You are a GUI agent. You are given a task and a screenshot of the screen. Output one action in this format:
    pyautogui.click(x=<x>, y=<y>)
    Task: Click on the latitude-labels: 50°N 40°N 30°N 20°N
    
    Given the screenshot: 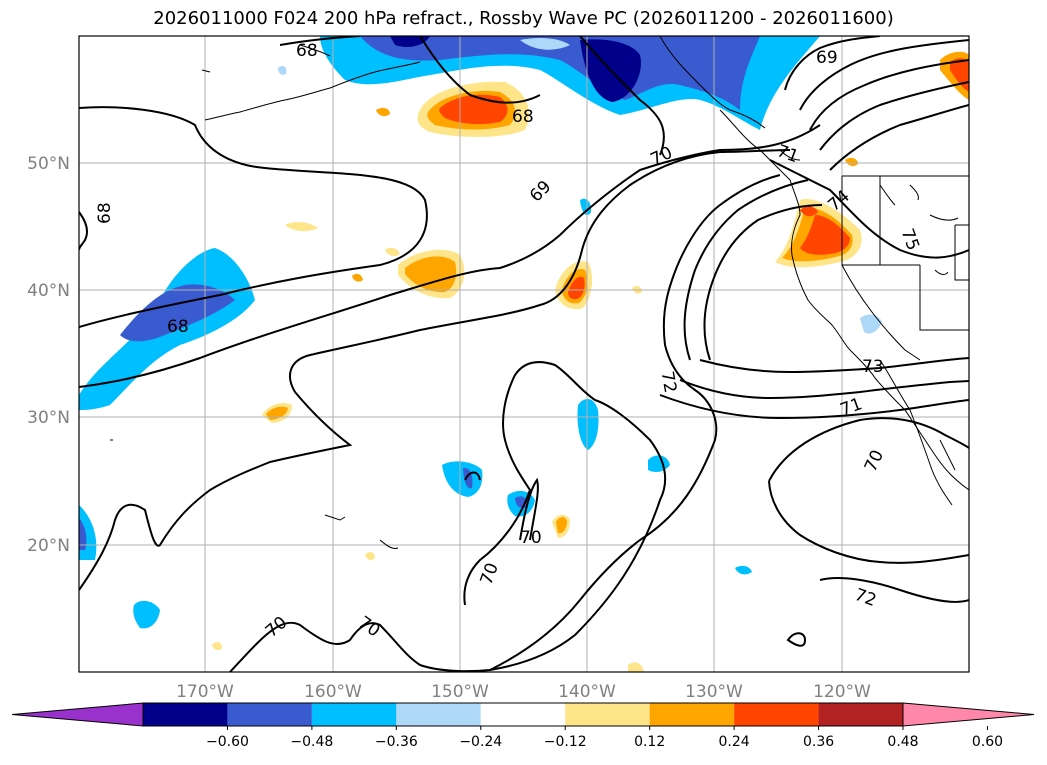 What is the action you would take?
    pyautogui.click(x=48, y=355)
    